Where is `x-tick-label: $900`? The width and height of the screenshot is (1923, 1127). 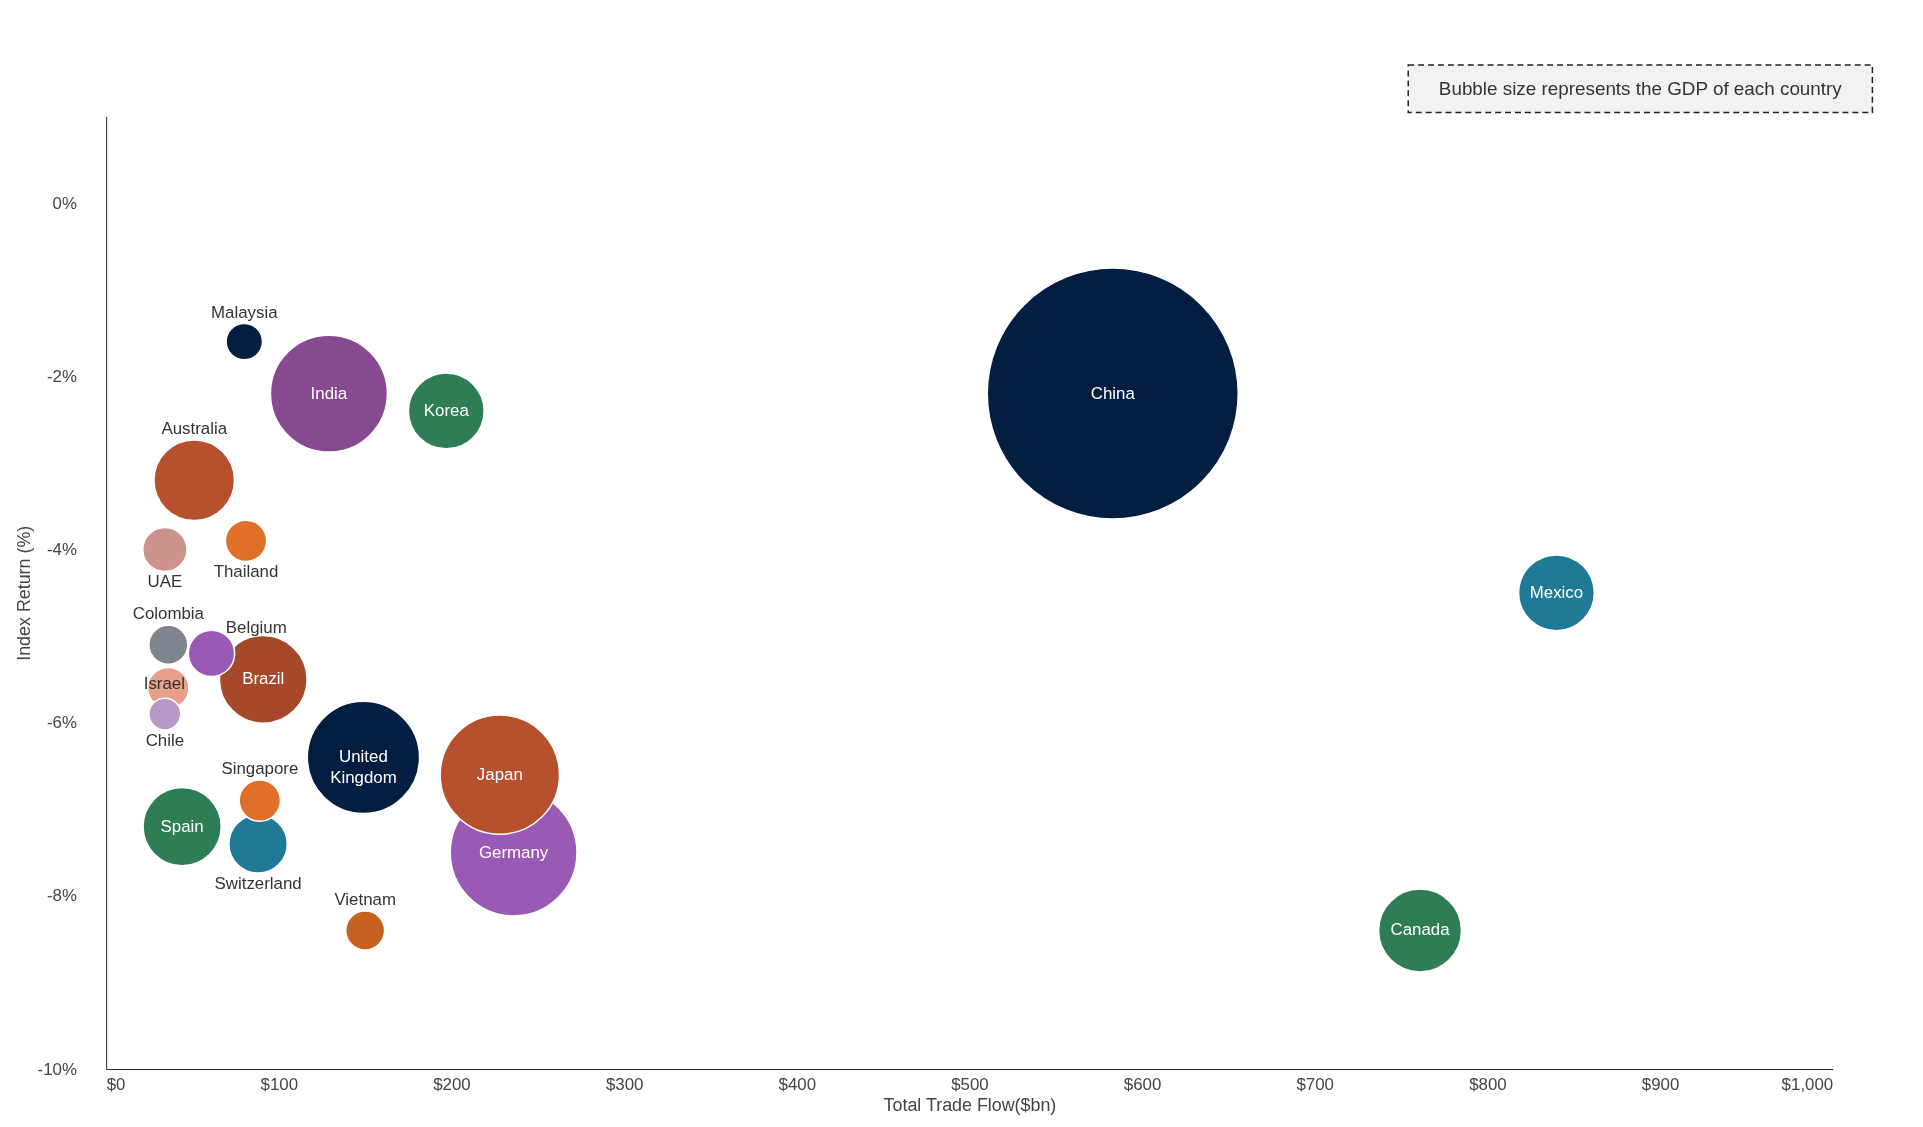 x-tick-label: $900 is located at coordinates (1660, 1085).